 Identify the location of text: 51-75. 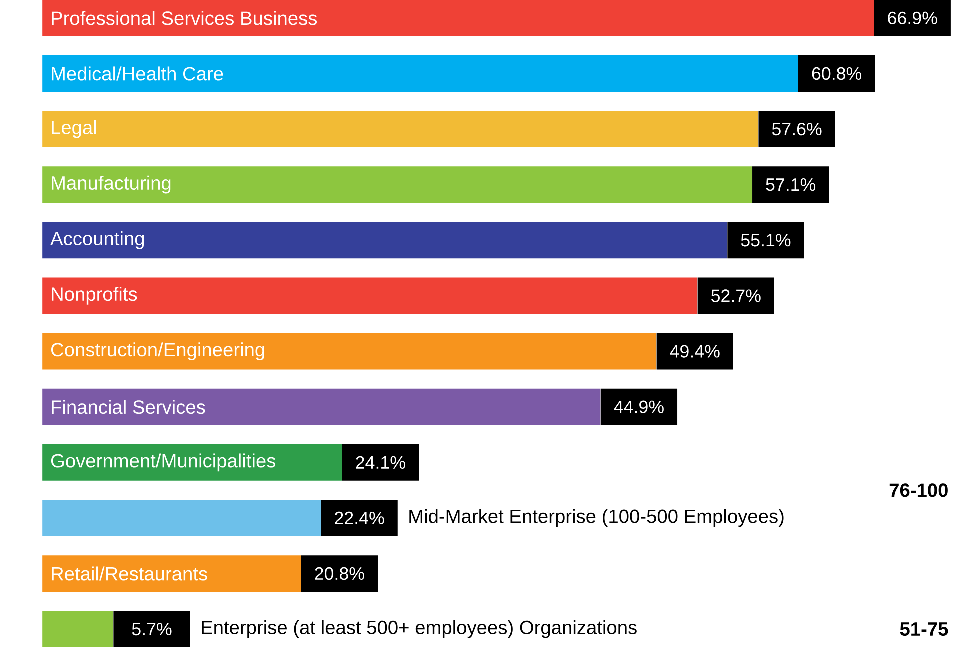
(924, 629).